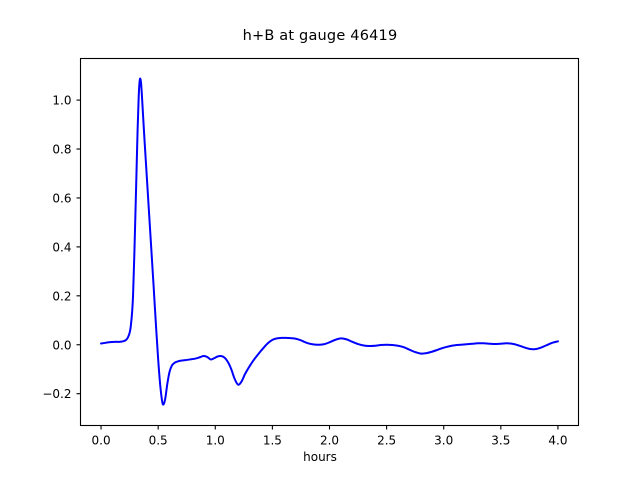  Describe the element at coordinates (500, 441) in the screenshot. I see `x-tick-label: 3.5` at that location.